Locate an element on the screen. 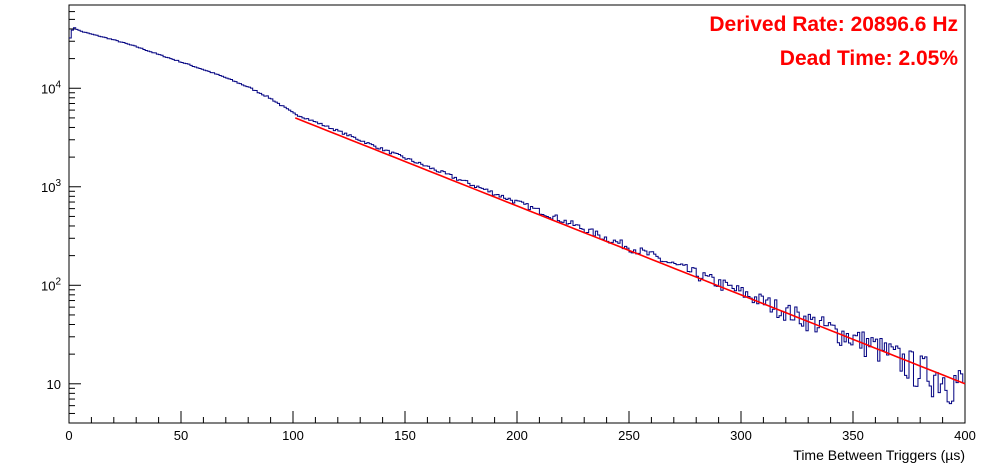 This screenshot has width=996, height=472. y-axis: 10⁴ 10³ 10² 10 is located at coordinates (61, 214).